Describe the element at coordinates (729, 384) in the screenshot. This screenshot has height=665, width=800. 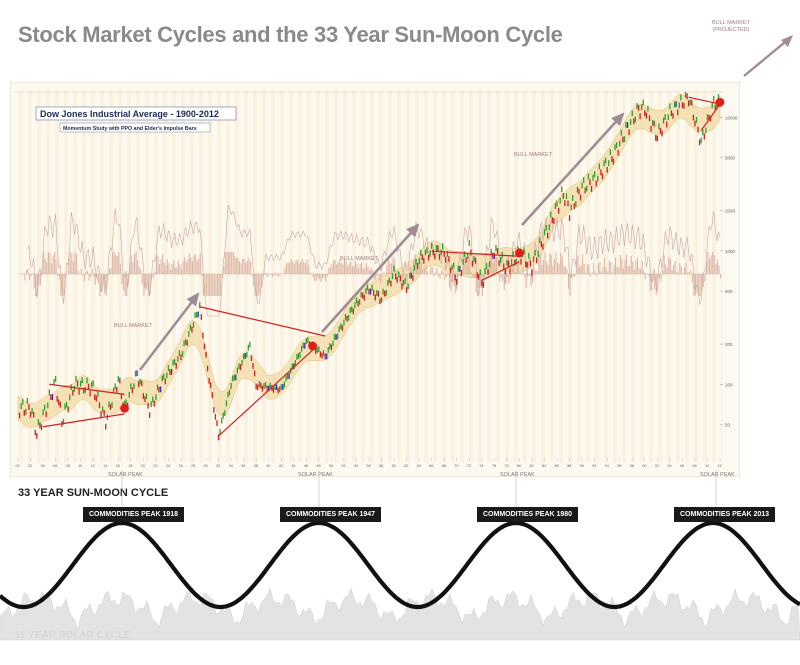
I see `y-tick-label: 100` at that location.